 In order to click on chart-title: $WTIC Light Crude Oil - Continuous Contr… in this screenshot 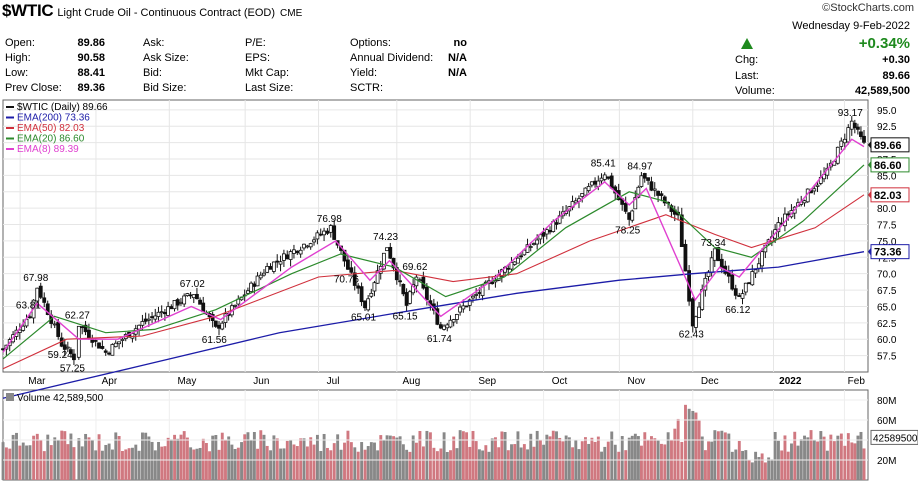, I will do `click(152, 11)`.